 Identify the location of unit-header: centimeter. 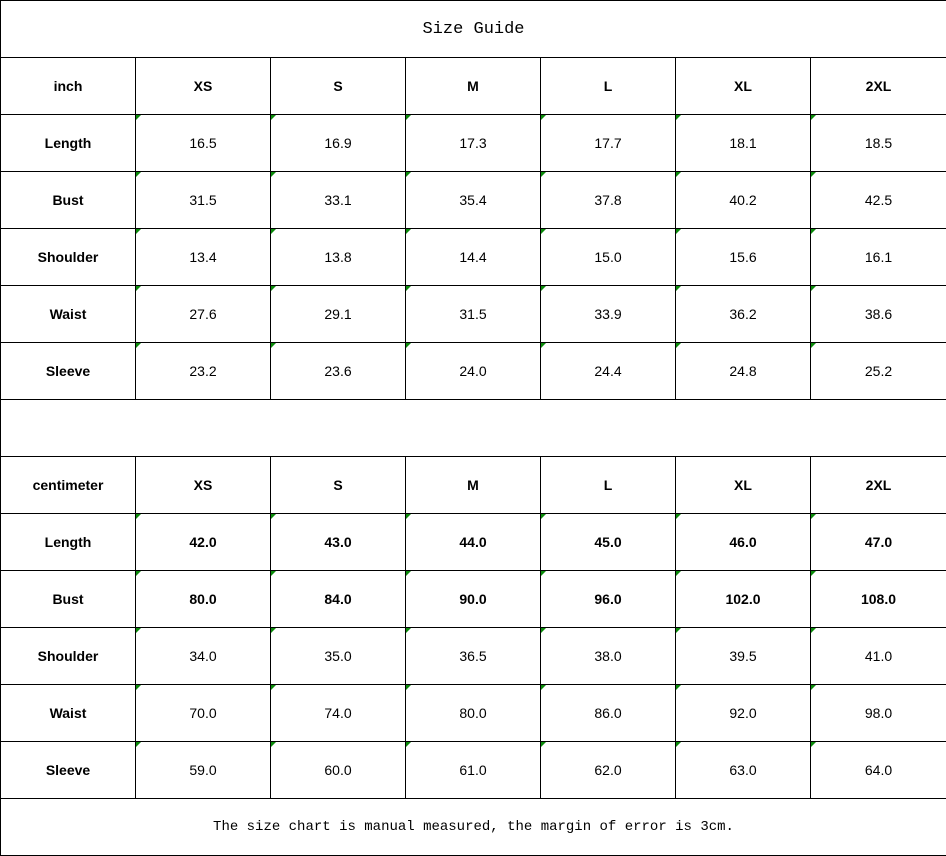
(68, 485).